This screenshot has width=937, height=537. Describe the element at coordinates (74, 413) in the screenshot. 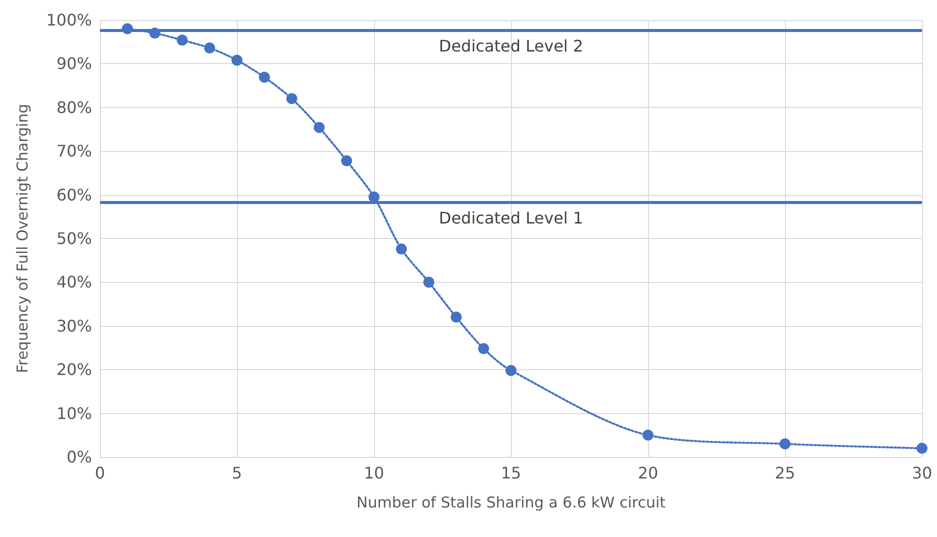

I see `y-tick-label: 10%` at that location.